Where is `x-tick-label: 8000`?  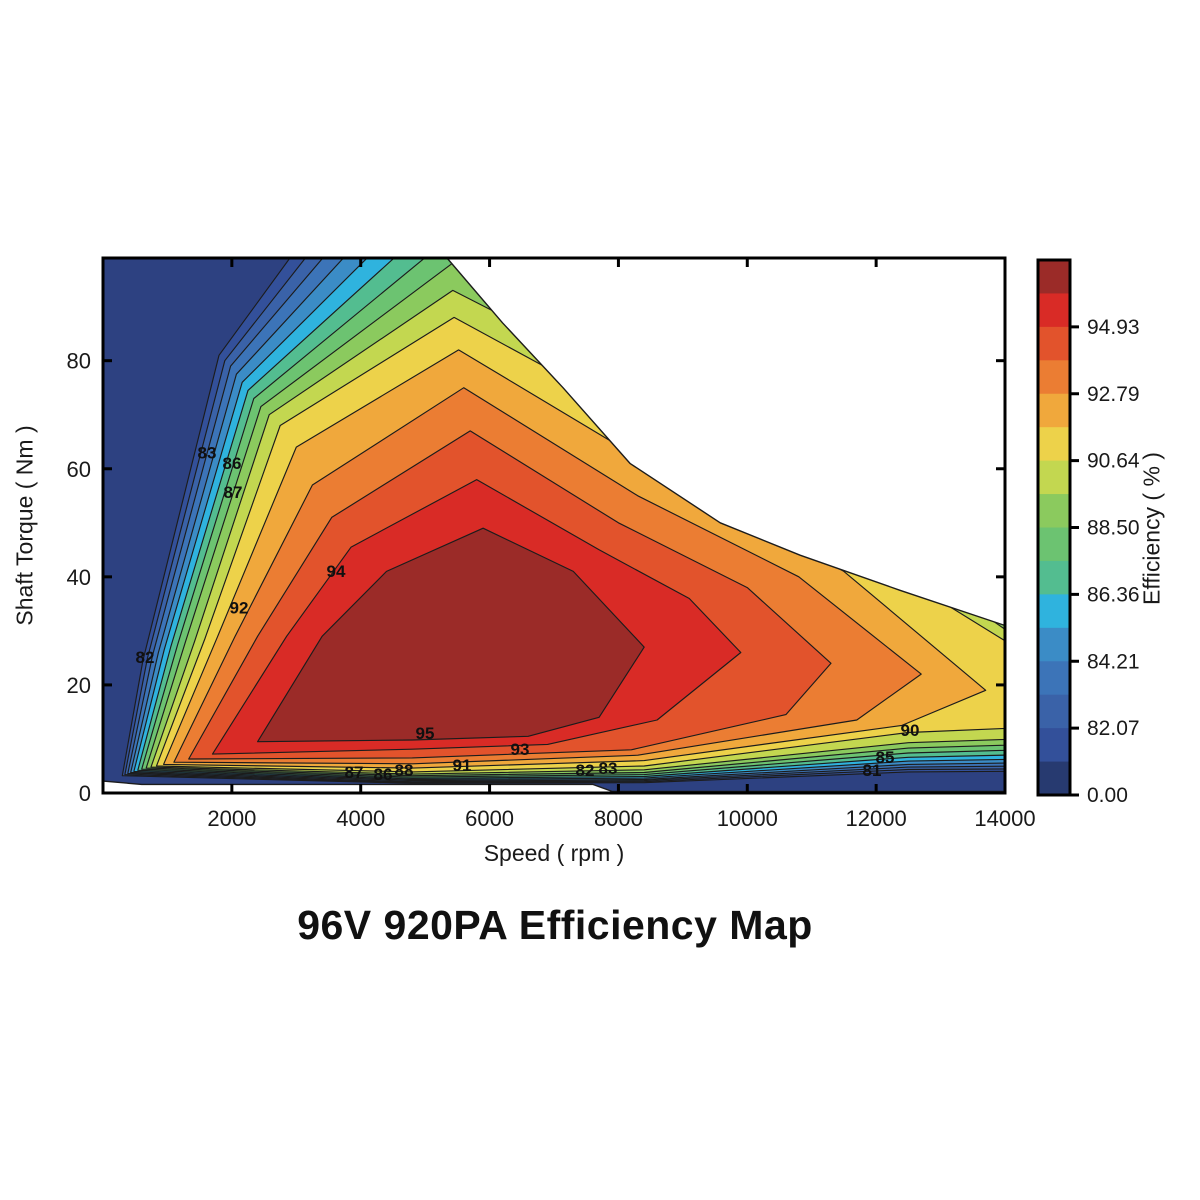
x-tick-label: 8000 is located at coordinates (618, 818).